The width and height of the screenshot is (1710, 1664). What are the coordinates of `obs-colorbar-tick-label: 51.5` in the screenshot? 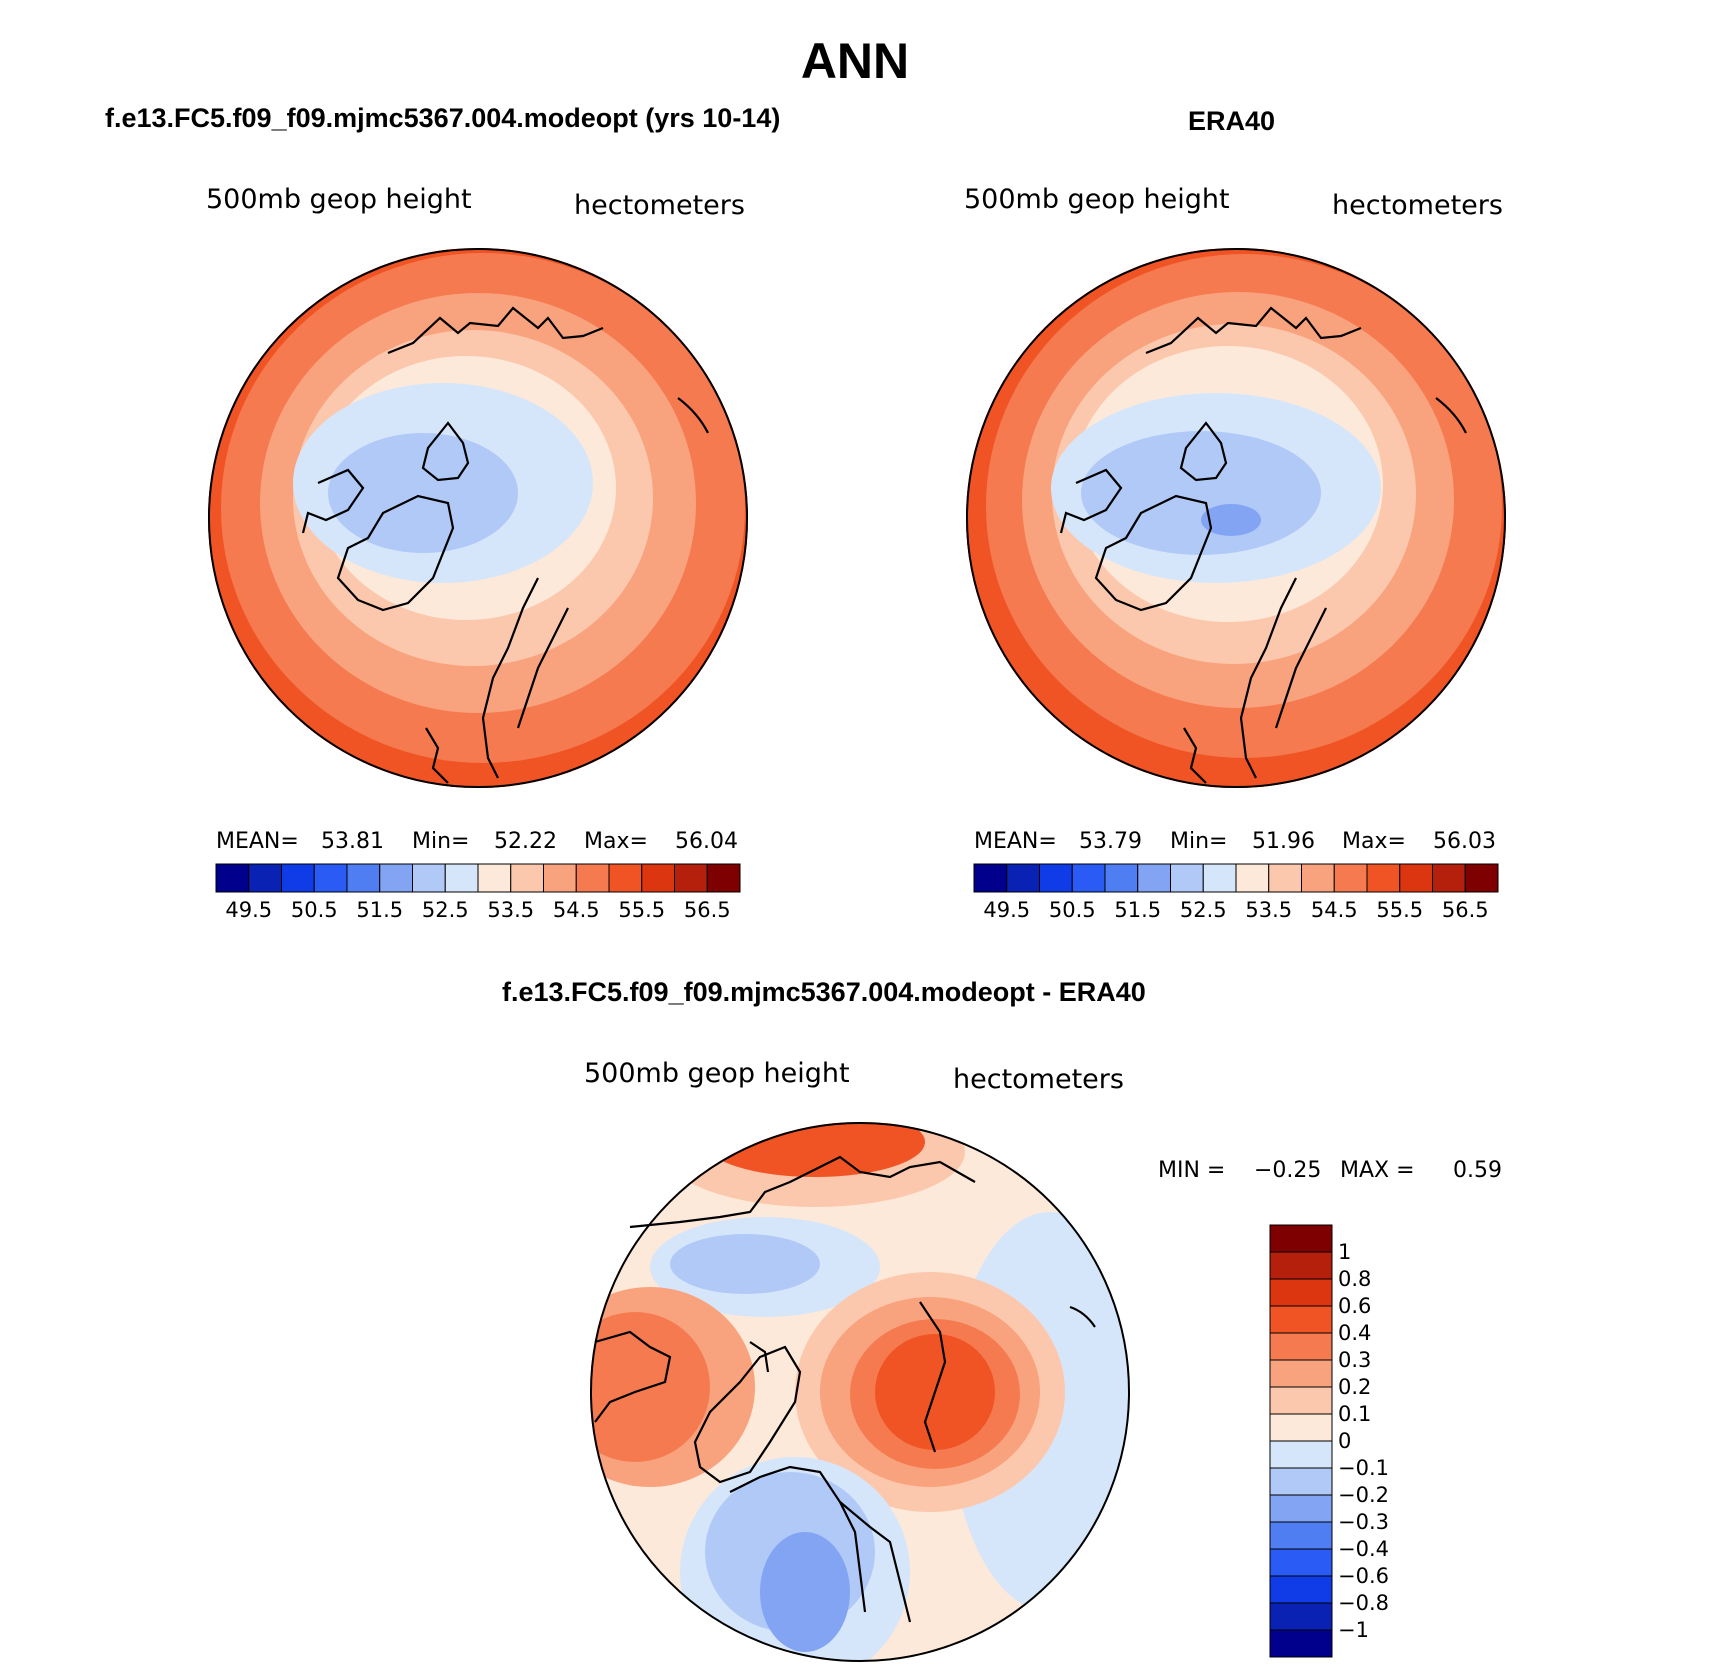 It's located at (1138, 910).